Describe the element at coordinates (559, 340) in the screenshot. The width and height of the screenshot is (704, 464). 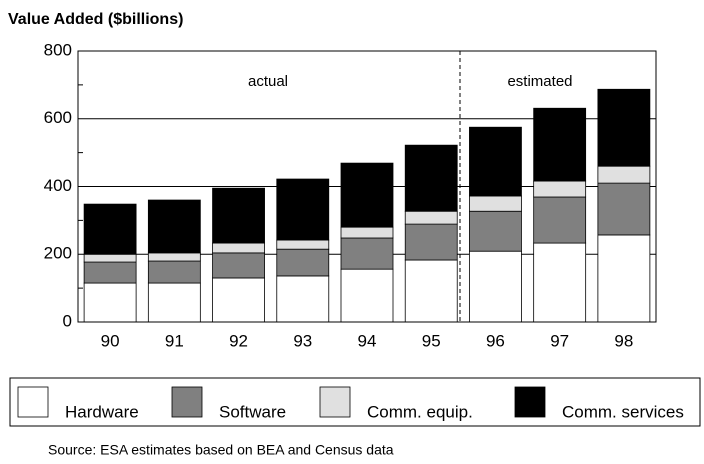
I see `x-tick-label: 97` at that location.